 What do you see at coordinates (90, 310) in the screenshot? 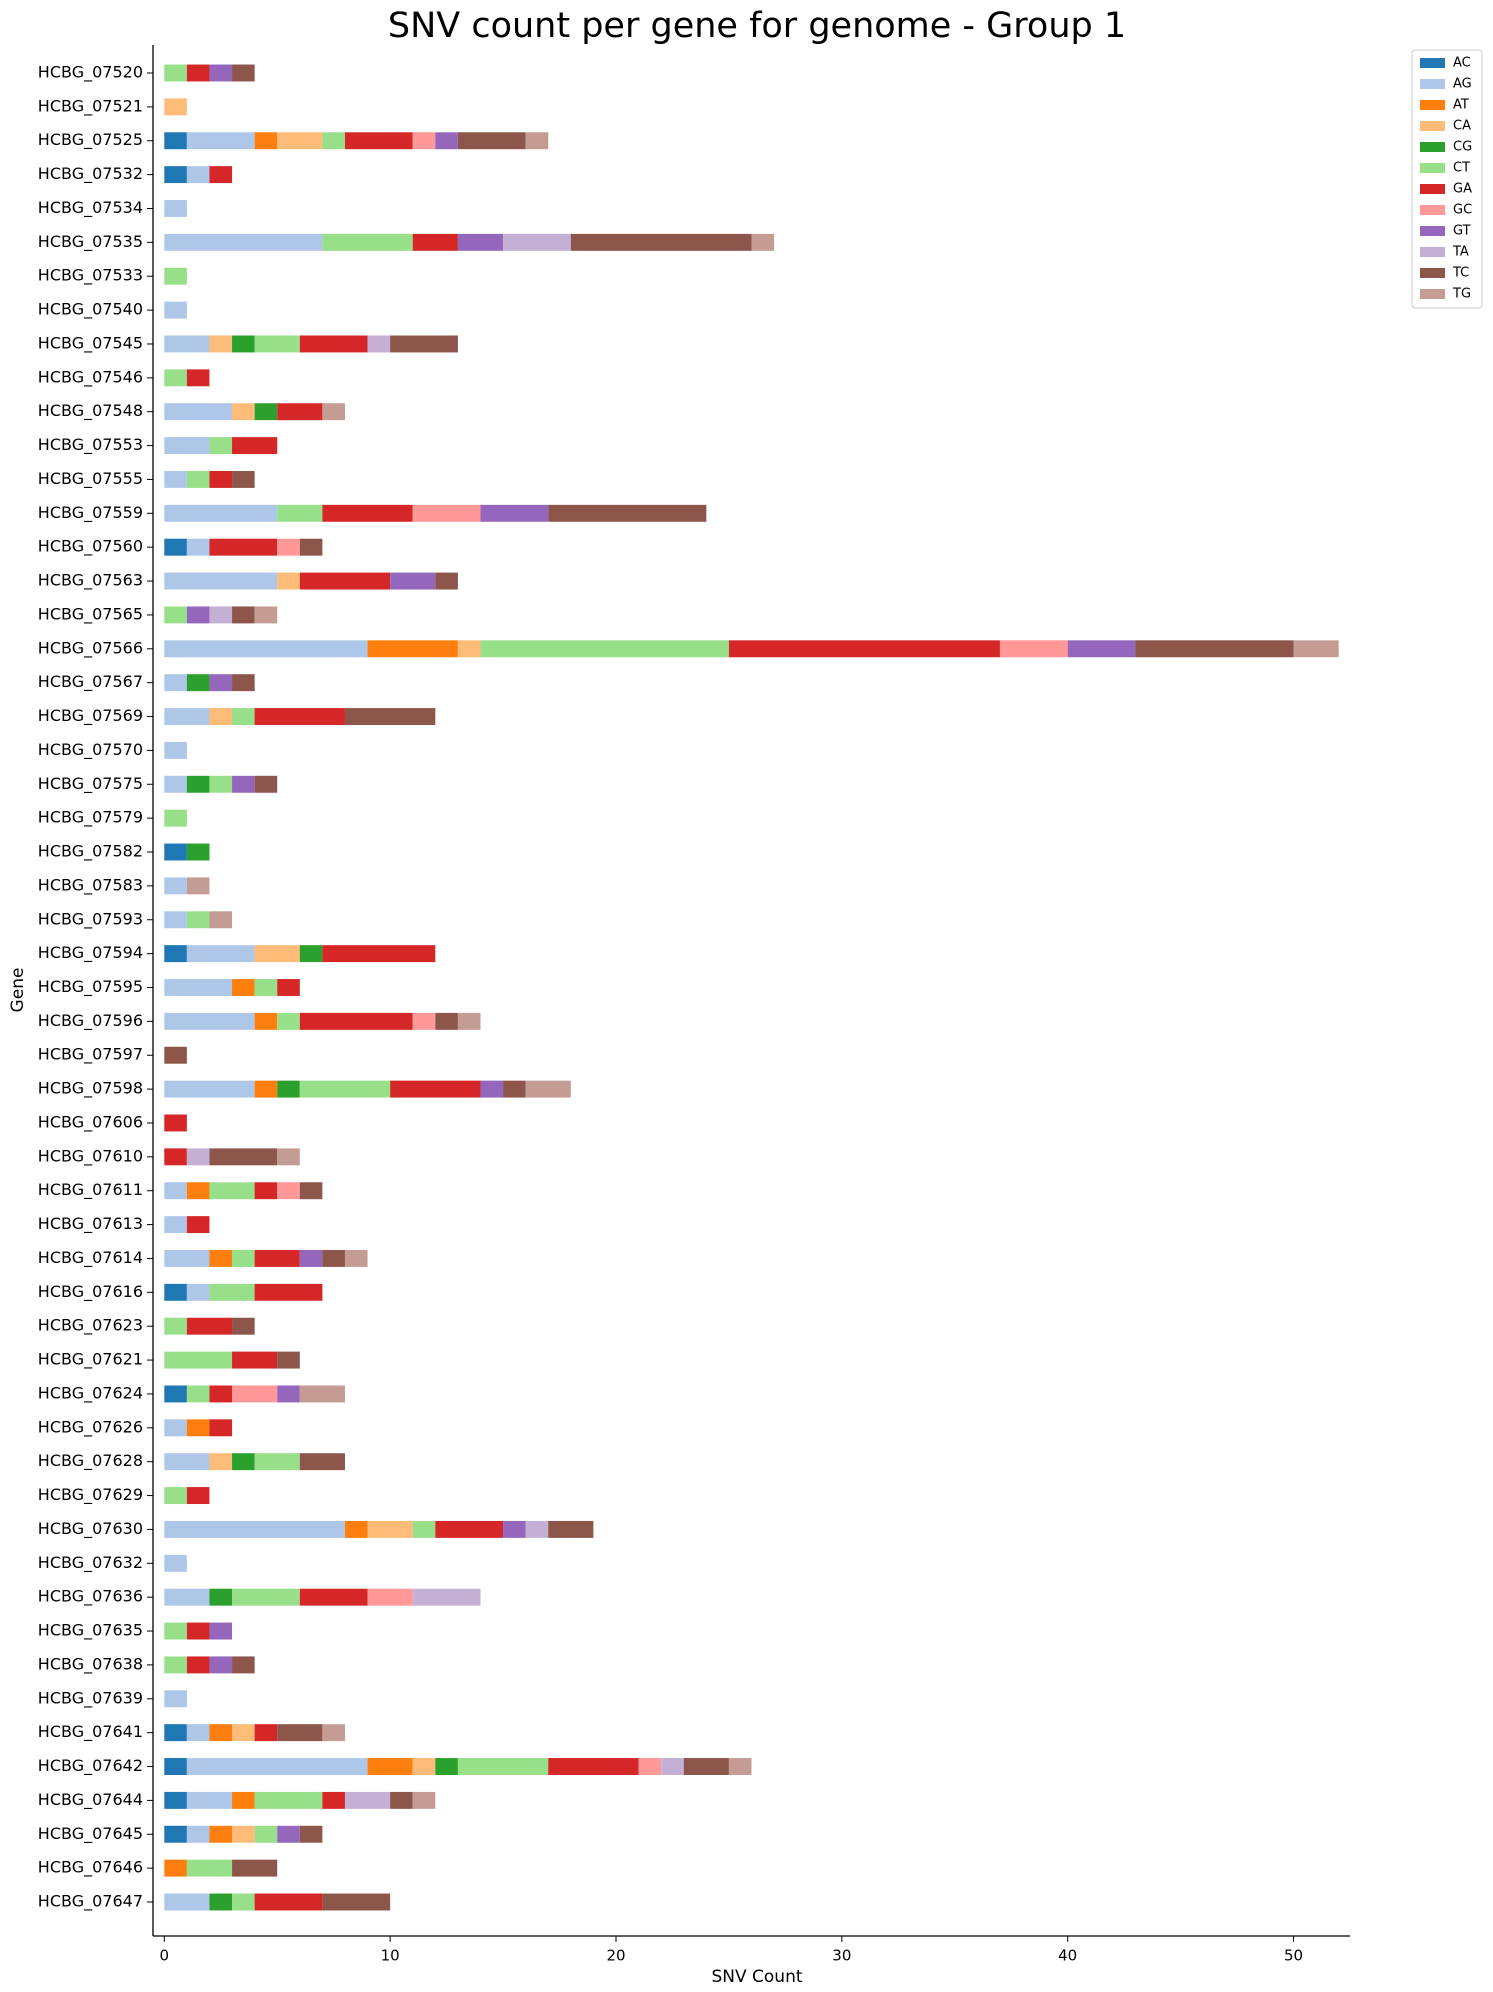
I see `y-tick-label: HCBG_07540` at bounding box center [90, 310].